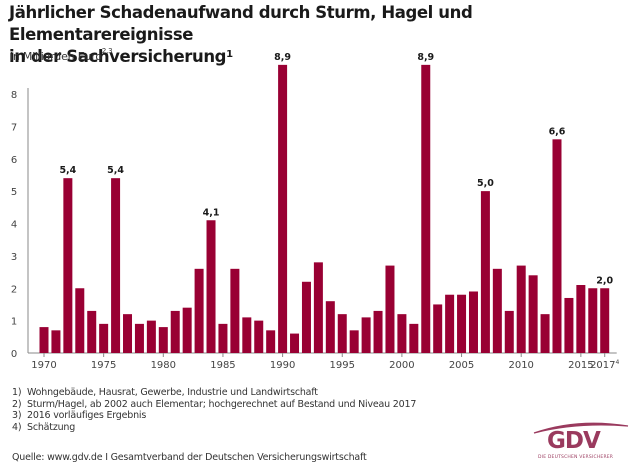  I want to click on data-label-1990: 8,9, so click(282, 57).